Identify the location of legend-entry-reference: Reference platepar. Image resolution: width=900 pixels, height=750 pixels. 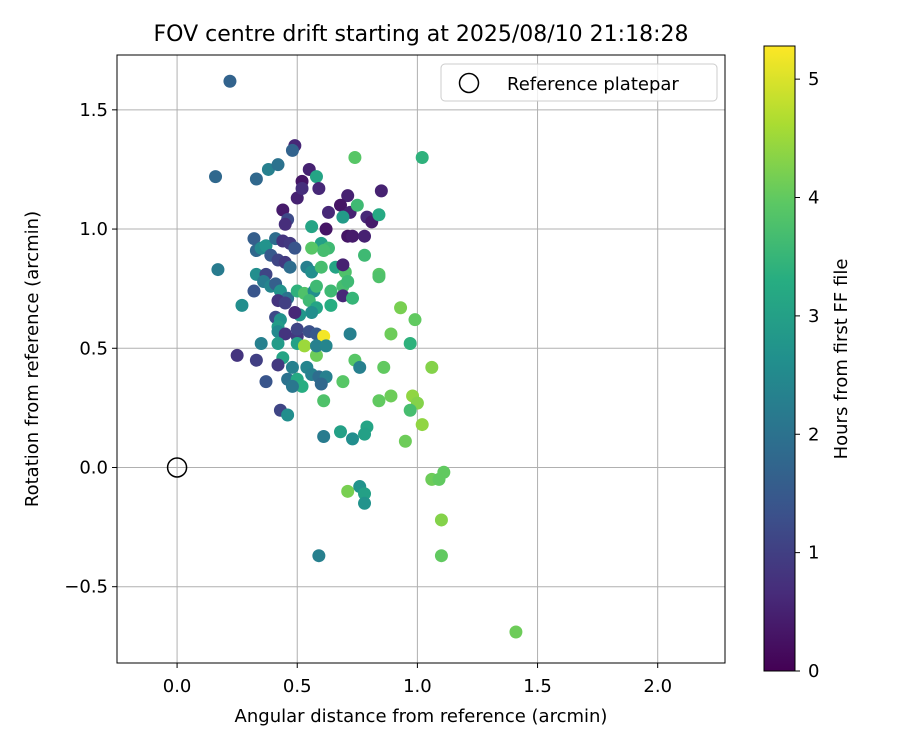
(593, 84).